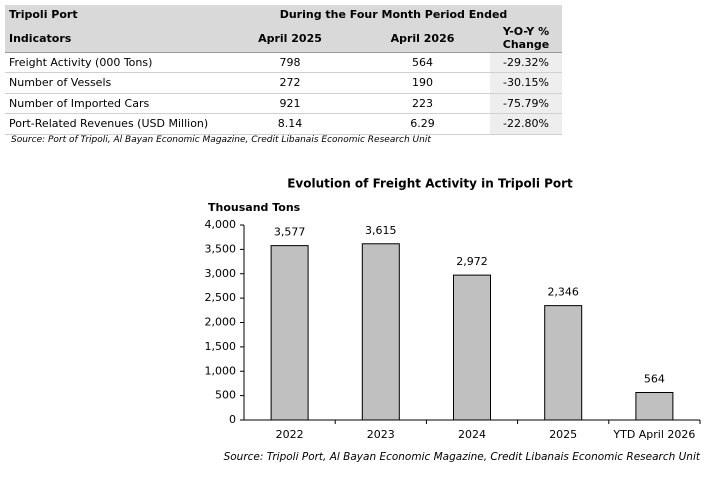 The width and height of the screenshot is (725, 488). What do you see at coordinates (254, 207) in the screenshot?
I see `y-axis-label: Thousand Tons` at bounding box center [254, 207].